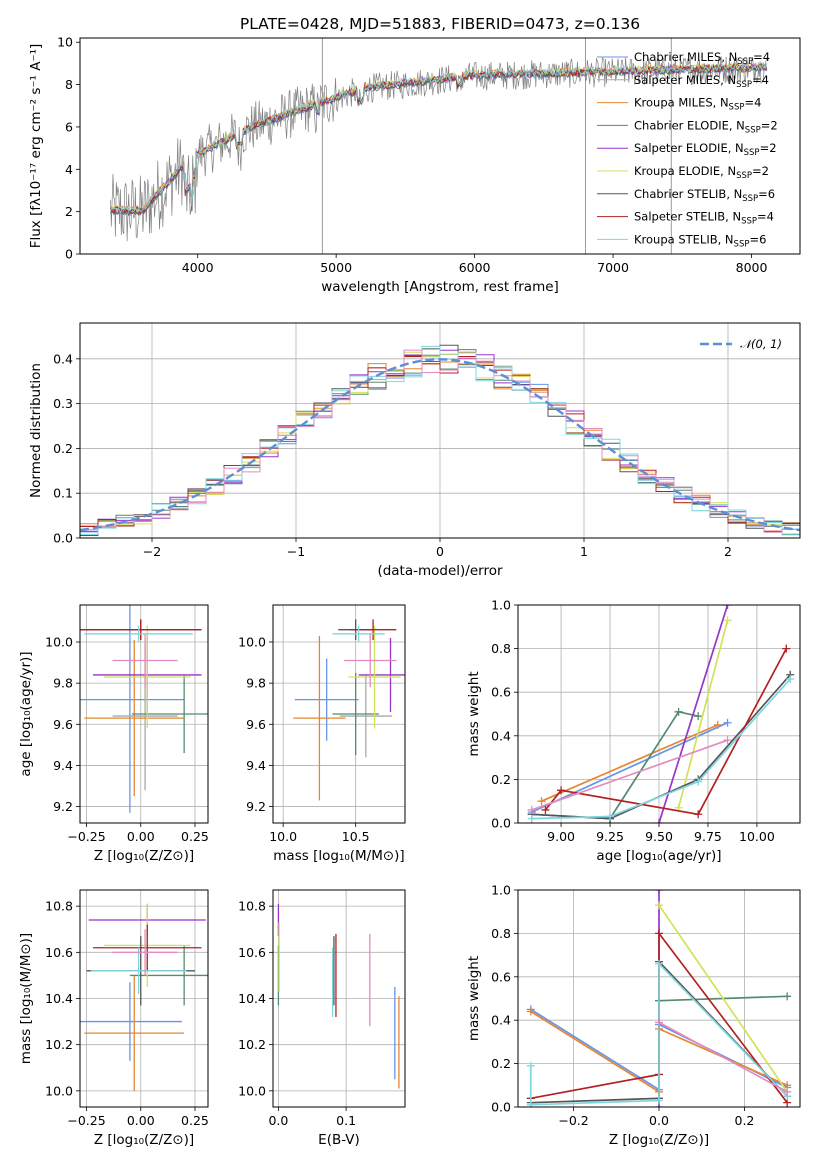 This screenshot has height=1174, width=819. I want to click on x-tick-label: 6000, so click(475, 267).